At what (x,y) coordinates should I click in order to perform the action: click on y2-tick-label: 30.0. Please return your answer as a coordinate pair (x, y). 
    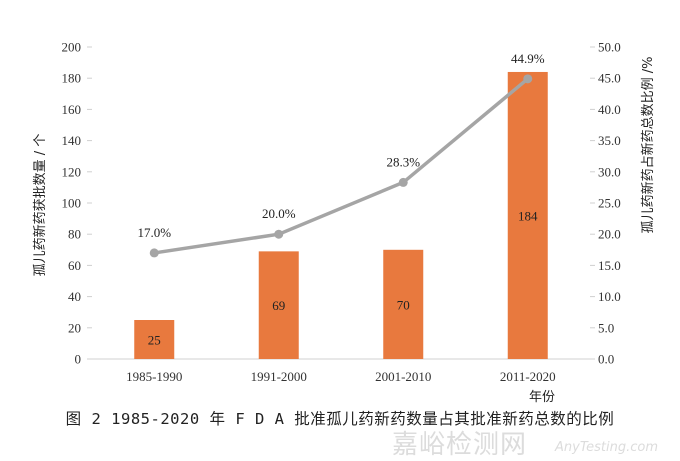
    Looking at the image, I should click on (609, 171).